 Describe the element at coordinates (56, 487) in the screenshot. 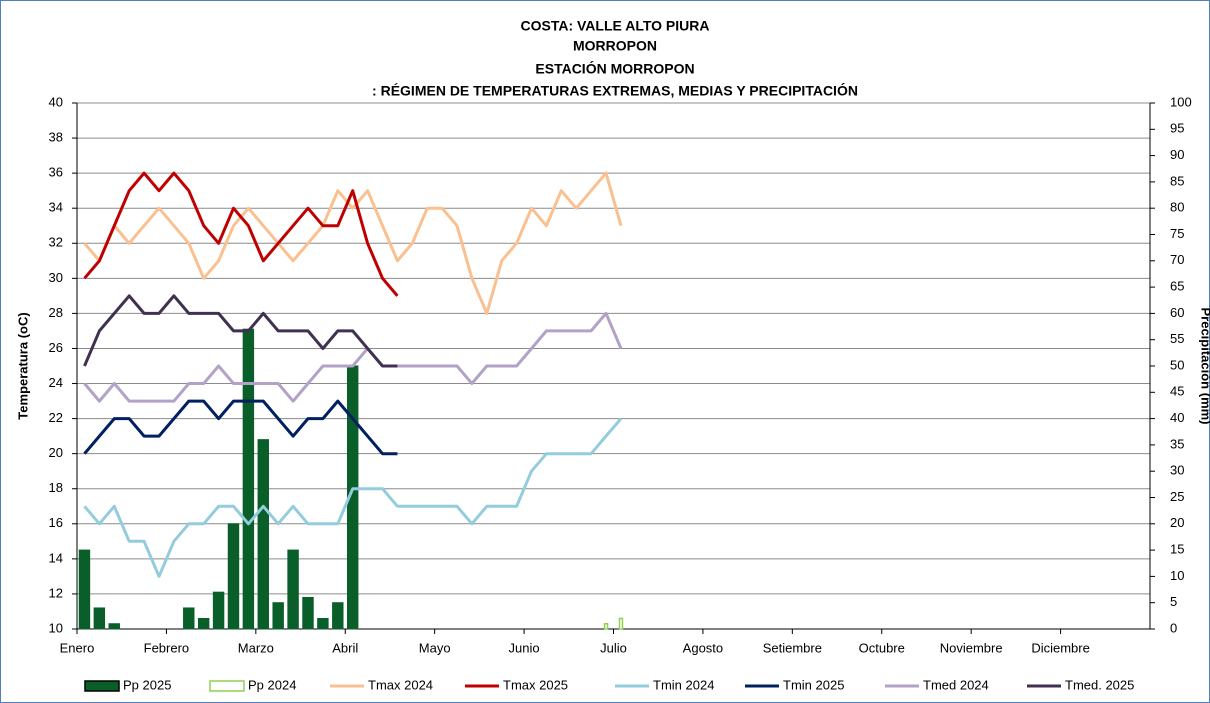

I see `y-tick-label: 18` at that location.